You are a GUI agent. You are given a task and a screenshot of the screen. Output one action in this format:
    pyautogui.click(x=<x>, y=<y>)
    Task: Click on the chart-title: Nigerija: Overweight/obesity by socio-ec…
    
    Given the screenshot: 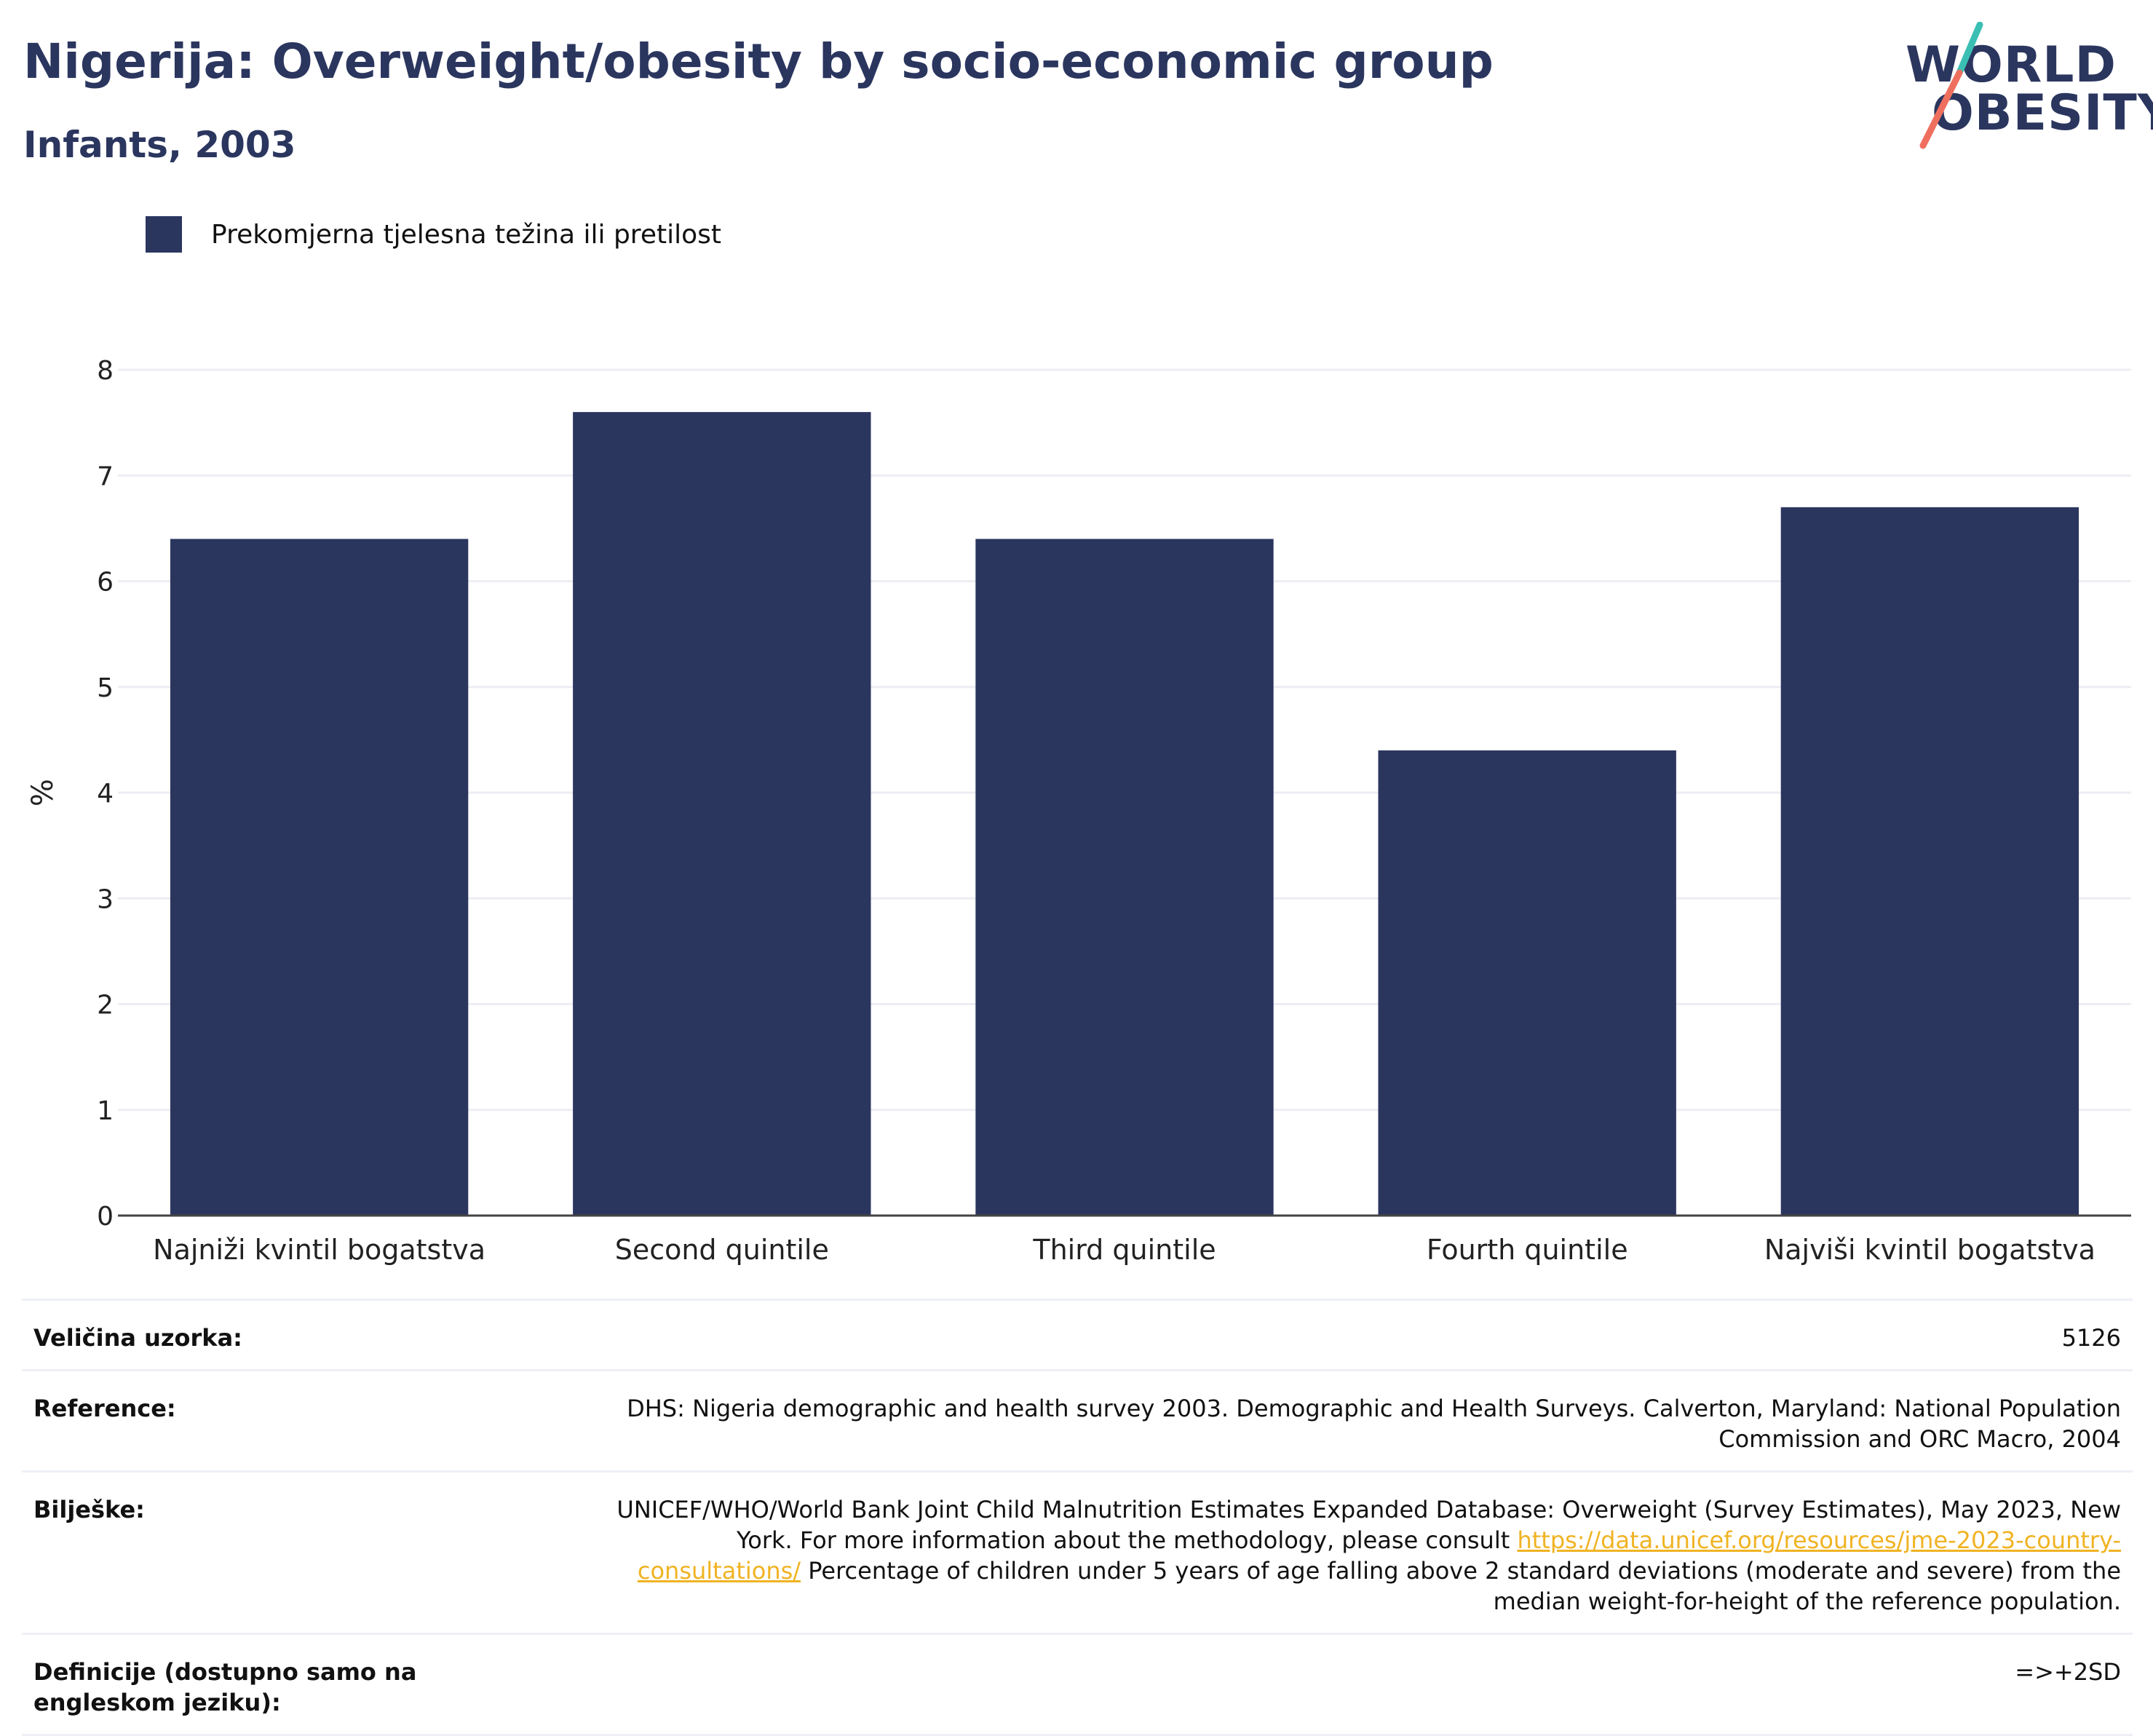 What is the action you would take?
    pyautogui.click(x=758, y=61)
    